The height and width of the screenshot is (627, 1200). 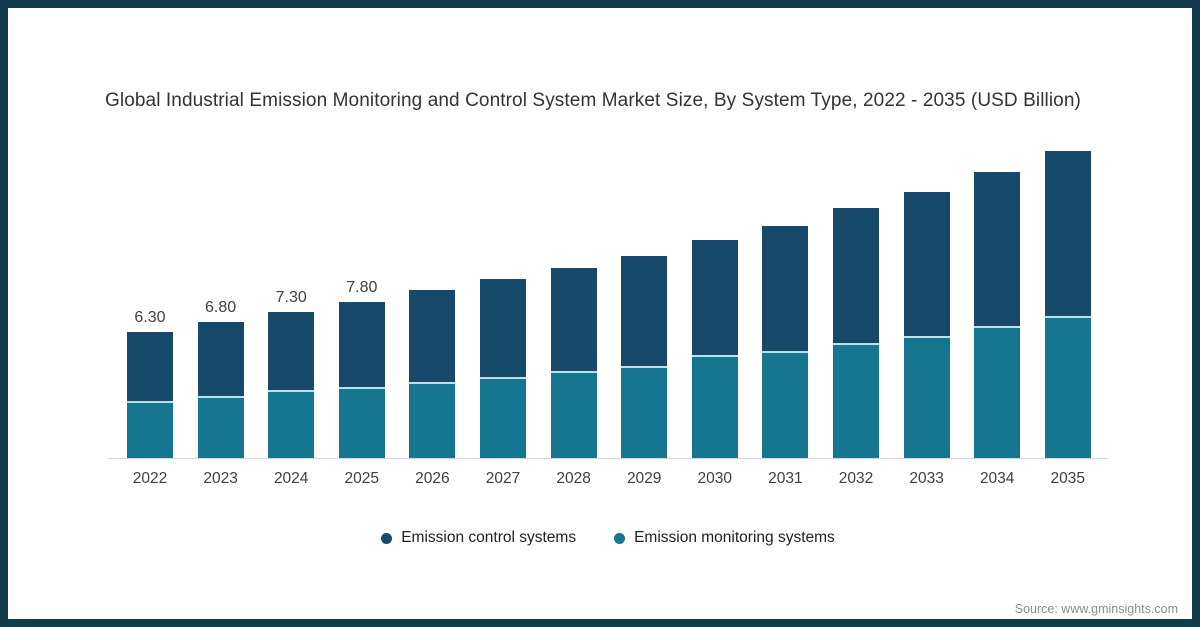 I want to click on bar-value-label: 7.80, so click(x=362, y=287).